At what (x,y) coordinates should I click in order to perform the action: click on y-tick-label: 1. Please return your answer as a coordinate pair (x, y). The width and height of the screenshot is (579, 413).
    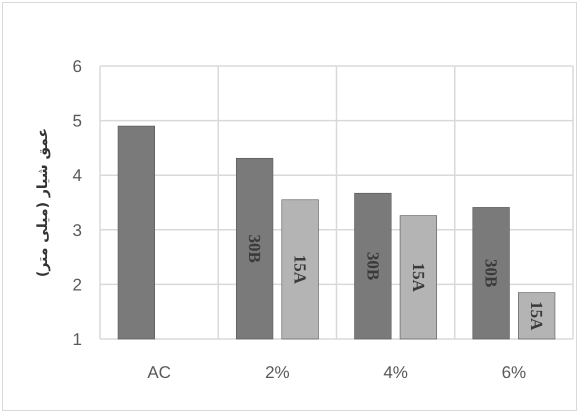
    Looking at the image, I should click on (77, 339).